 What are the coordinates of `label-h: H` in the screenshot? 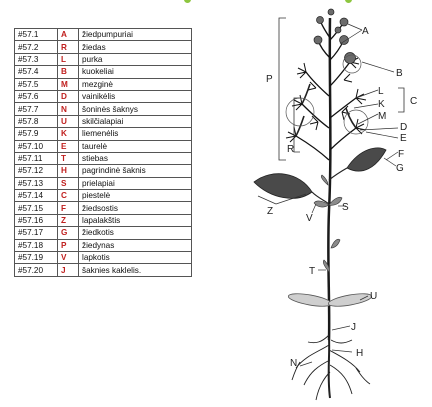 It's located at (359, 353).